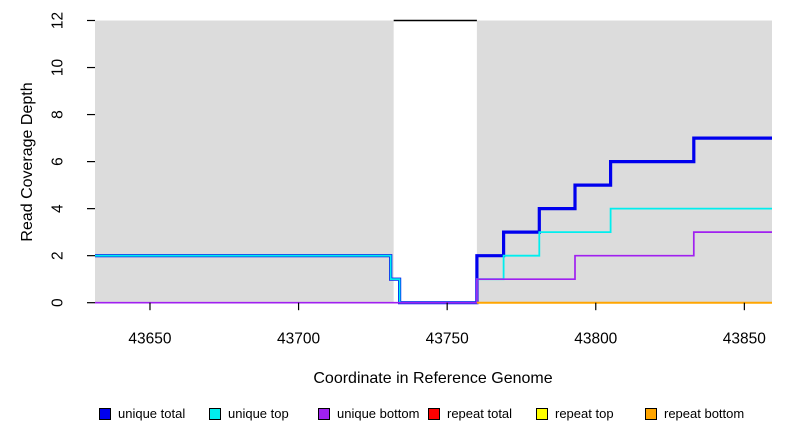  Describe the element at coordinates (447, 339) in the screenshot. I see `x-tick-label: 43750` at that location.